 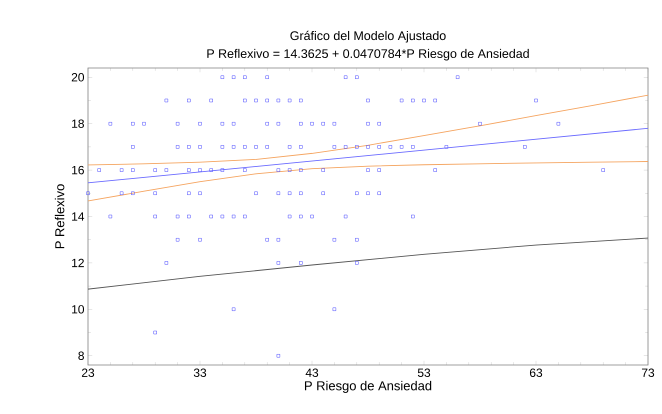 What do you see at coordinates (78, 309) in the screenshot?
I see `y-tick-label: 10` at bounding box center [78, 309].